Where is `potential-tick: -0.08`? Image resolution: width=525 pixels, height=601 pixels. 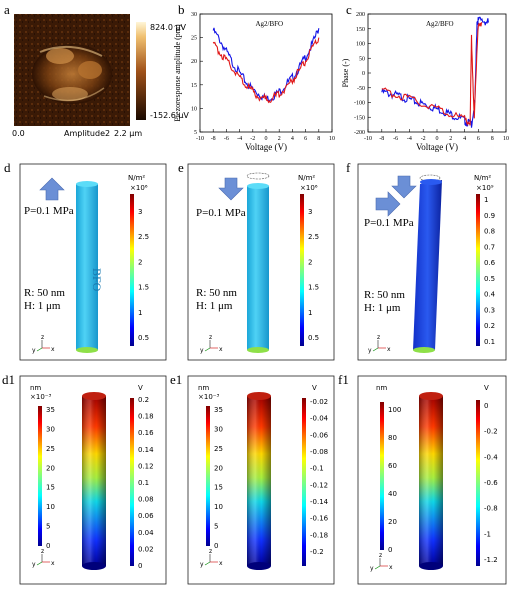
potential-tick: -0.08 is located at coordinates (319, 452).